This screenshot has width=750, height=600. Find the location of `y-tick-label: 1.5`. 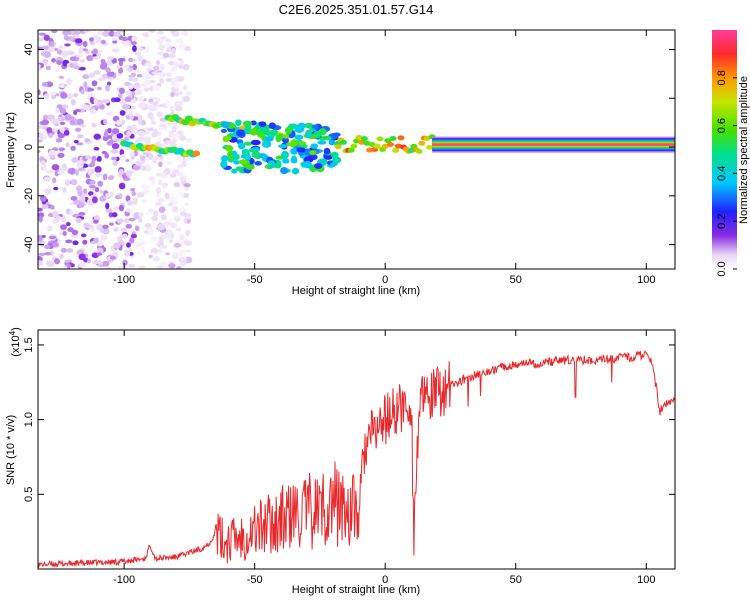

y-tick-label: 1.5 is located at coordinates (29, 344).